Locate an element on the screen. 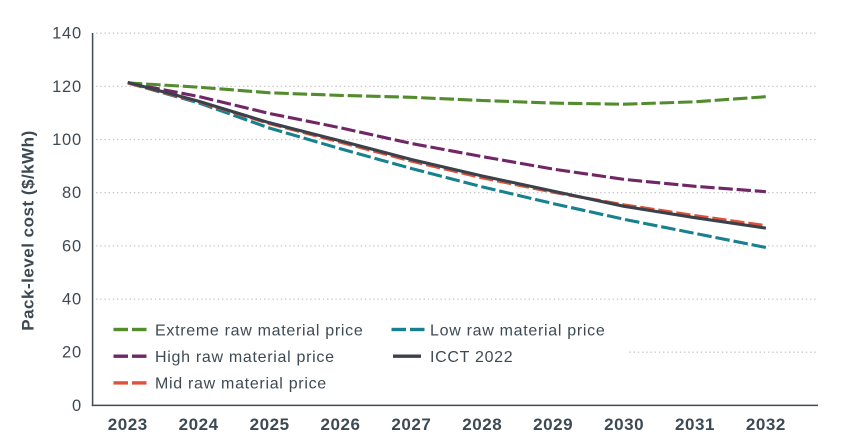 This screenshot has height=446, width=847. svg-text: 2031 is located at coordinates (695, 424).